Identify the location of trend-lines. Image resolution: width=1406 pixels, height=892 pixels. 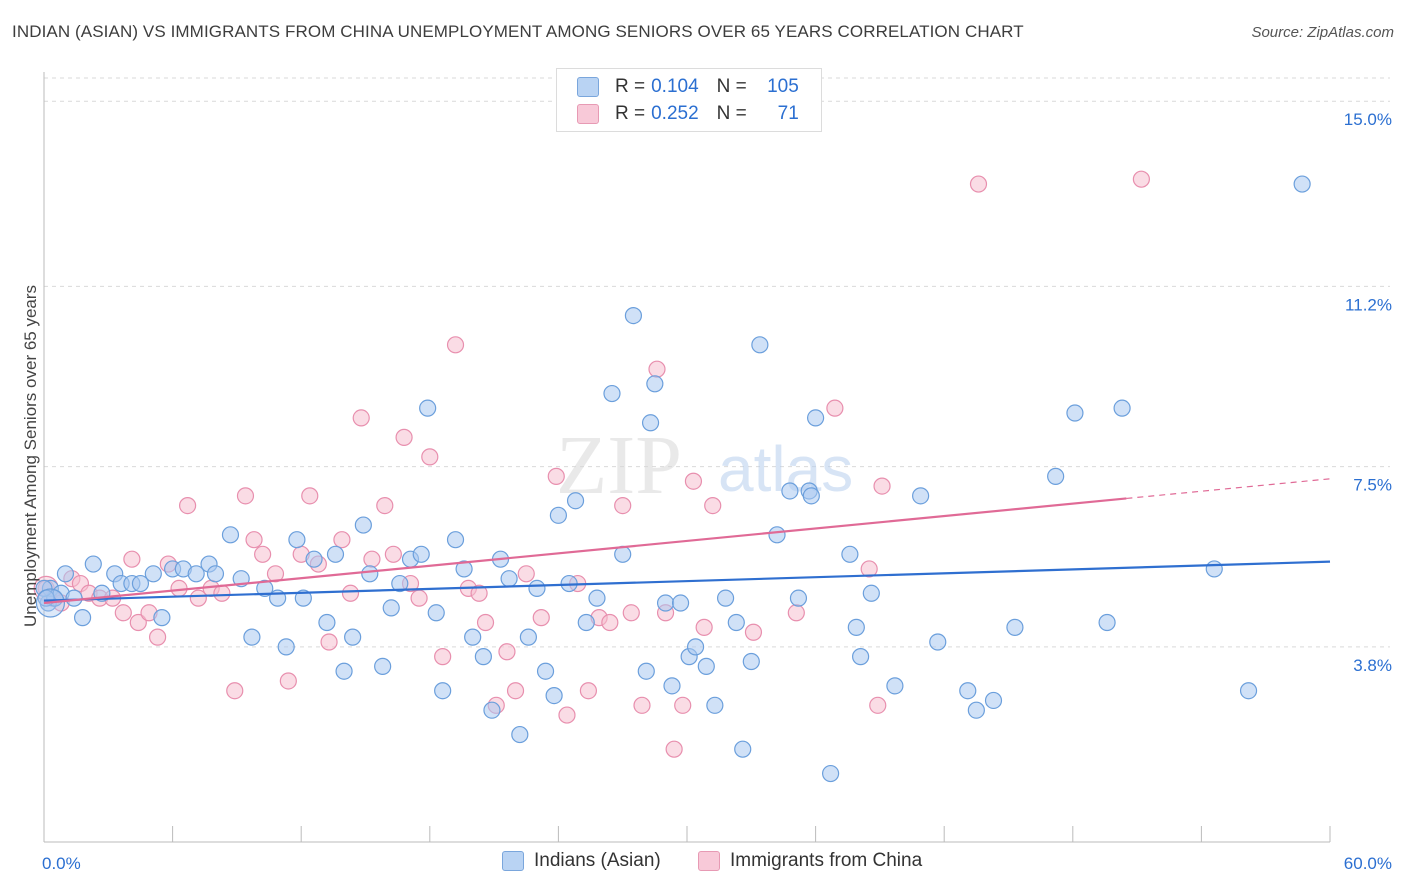
(687, 541).